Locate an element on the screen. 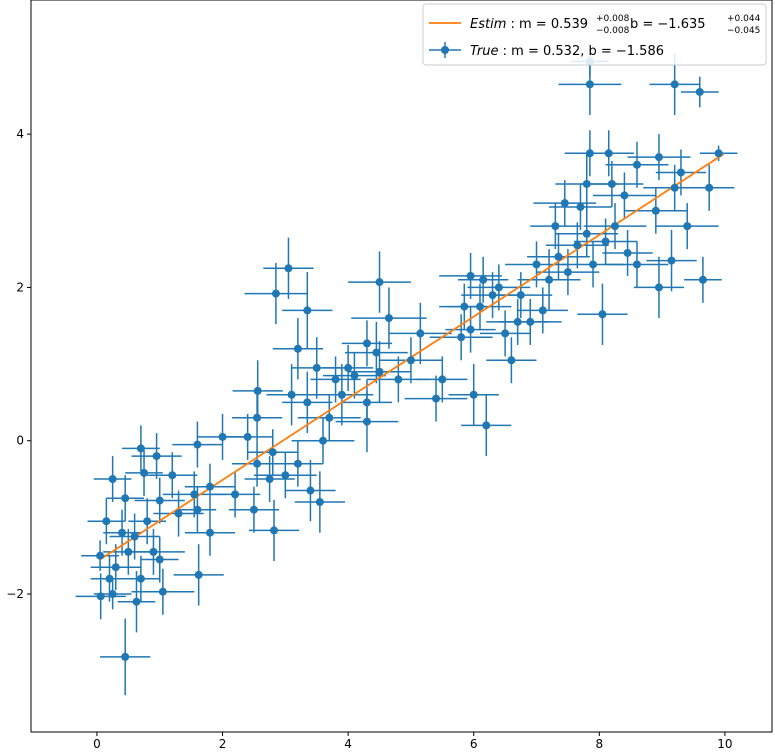 This screenshot has width=775, height=755. y-axis-ticks: −2 0 2 4 is located at coordinates (18, 364).